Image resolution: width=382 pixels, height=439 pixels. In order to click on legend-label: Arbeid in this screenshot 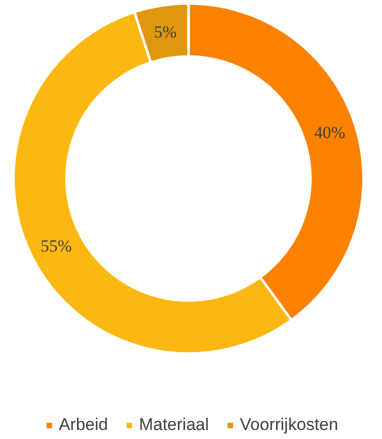, I will do `click(83, 425)`.